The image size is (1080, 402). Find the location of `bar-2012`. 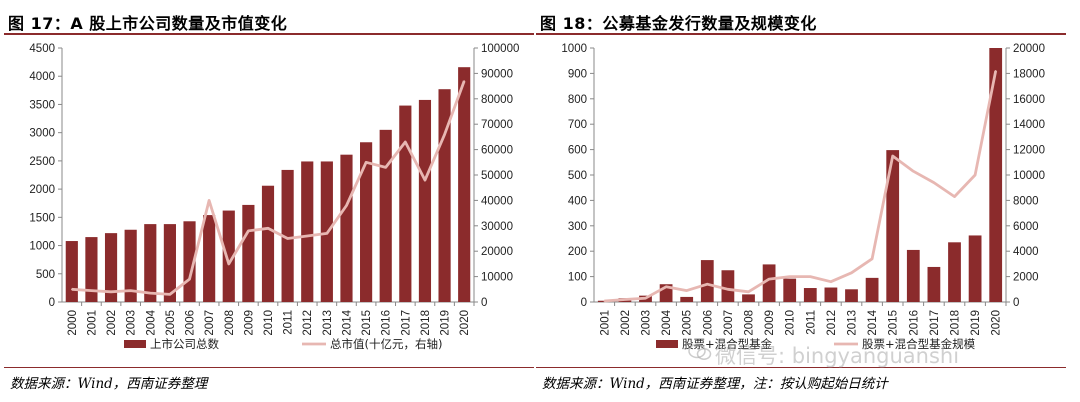

bar-2012 is located at coordinates (831, 294).